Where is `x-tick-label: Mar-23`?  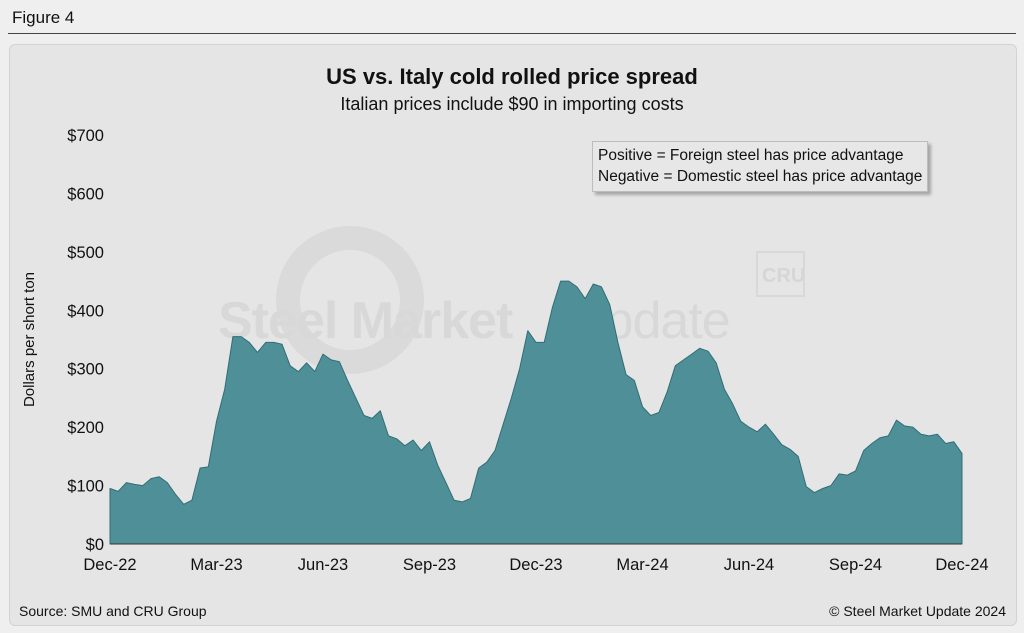
x-tick-label: Mar-23 is located at coordinates (216, 565).